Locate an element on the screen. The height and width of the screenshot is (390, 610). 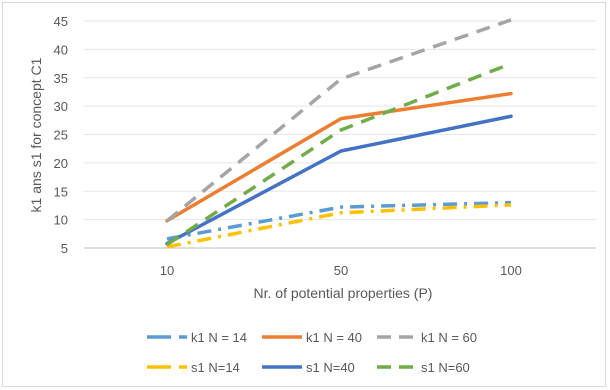
y-axis-label: k1 ans s1 for concept C1 is located at coordinates (36, 134).